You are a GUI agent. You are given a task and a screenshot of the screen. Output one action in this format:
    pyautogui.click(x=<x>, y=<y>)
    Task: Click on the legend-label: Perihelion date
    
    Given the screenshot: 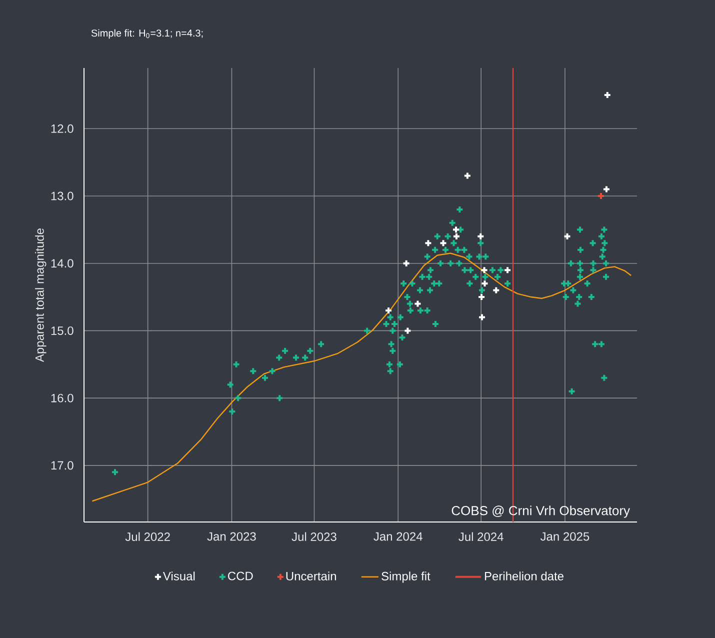 What is the action you would take?
    pyautogui.click(x=524, y=576)
    